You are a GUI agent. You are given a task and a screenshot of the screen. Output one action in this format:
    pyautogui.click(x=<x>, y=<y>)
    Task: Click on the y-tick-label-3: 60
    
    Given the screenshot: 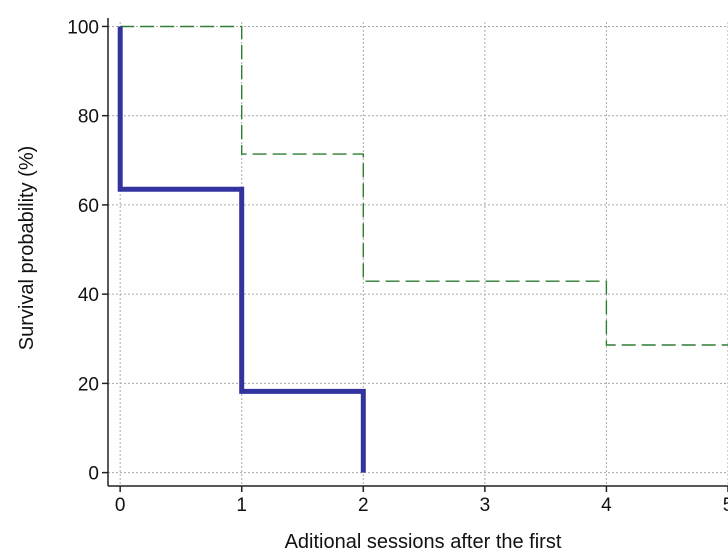 What is the action you would take?
    pyautogui.click(x=88, y=206)
    